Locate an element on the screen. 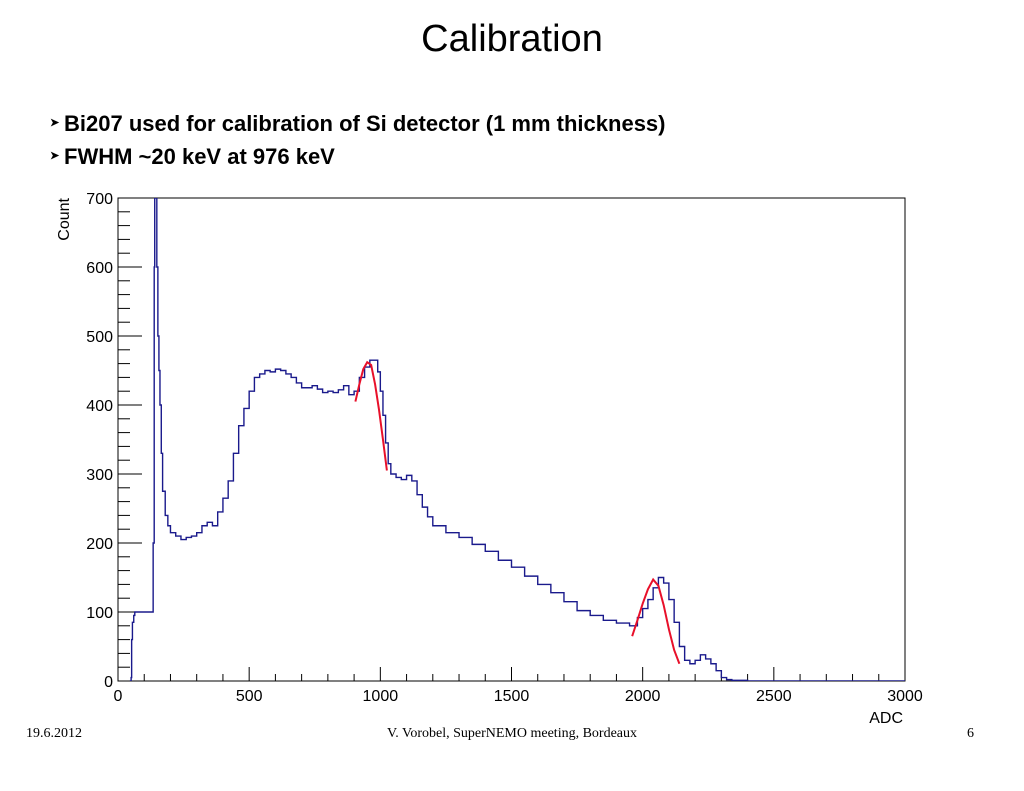 This screenshot has width=1024, height=791. y-axis-label: Count is located at coordinates (64, 218).